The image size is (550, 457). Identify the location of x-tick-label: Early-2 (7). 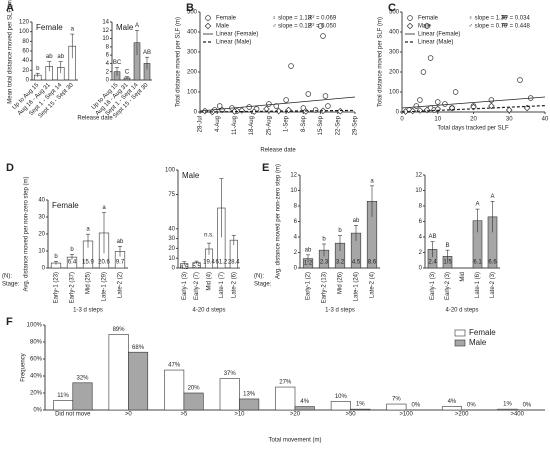
(197, 286).